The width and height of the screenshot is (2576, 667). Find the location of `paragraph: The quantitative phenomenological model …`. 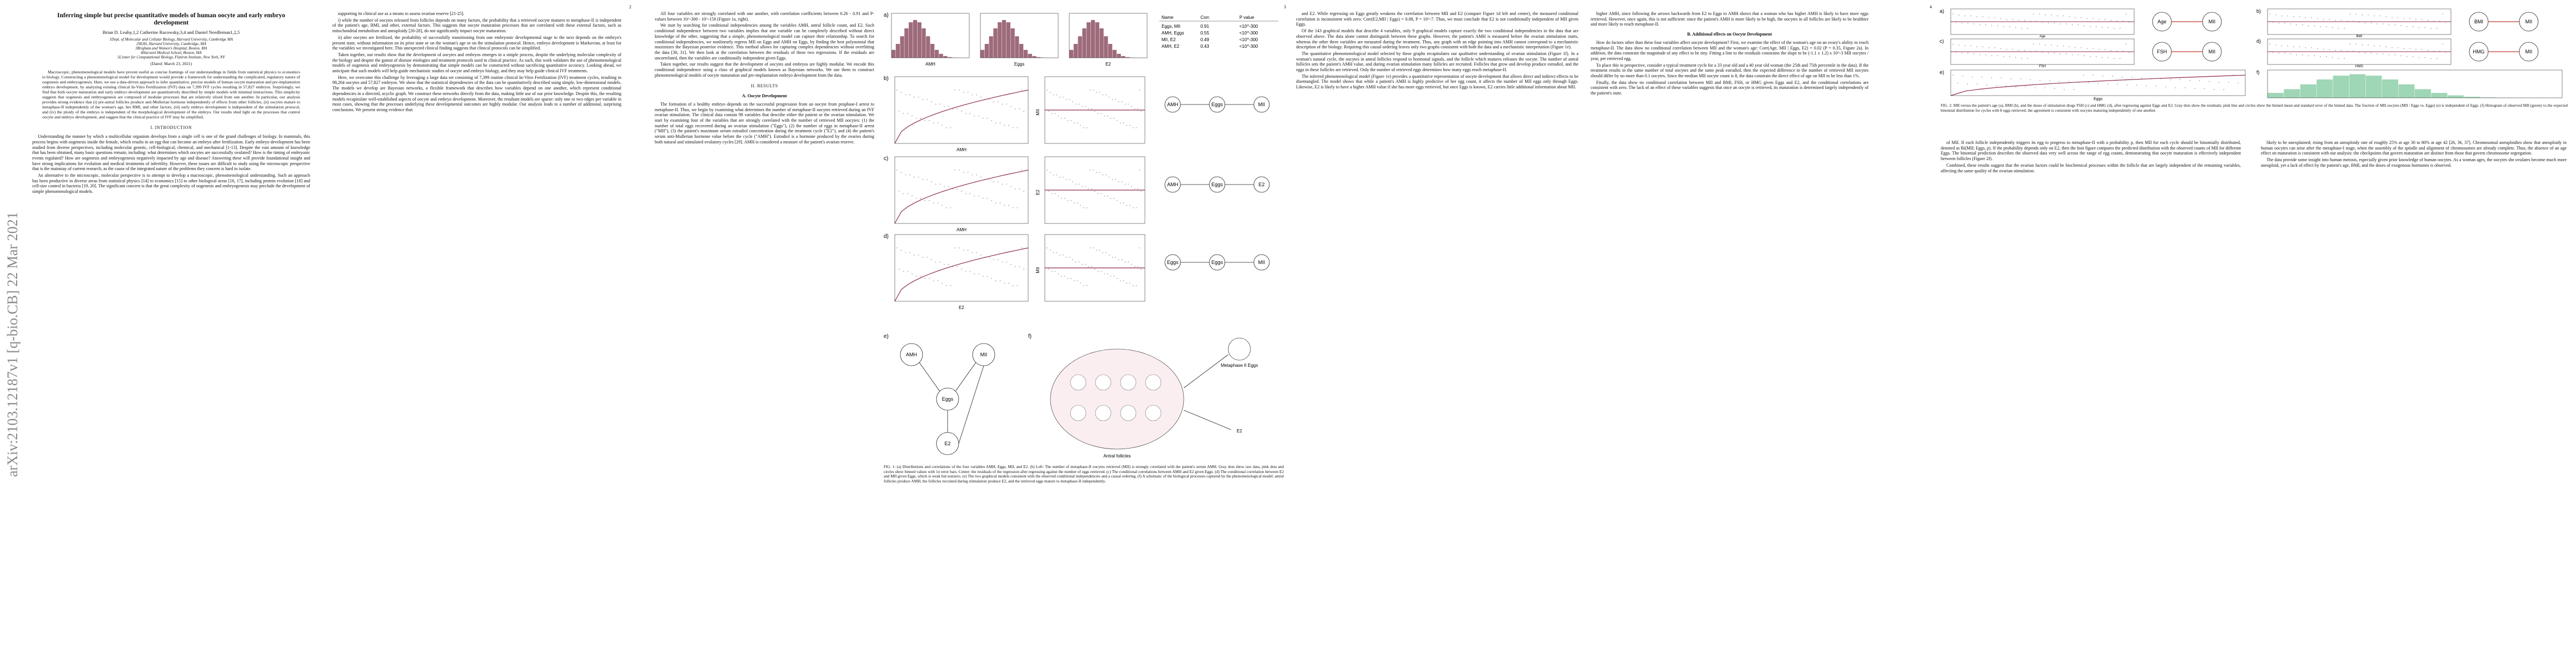

paragraph: The quantitative phenomenological model … is located at coordinates (1437, 62).